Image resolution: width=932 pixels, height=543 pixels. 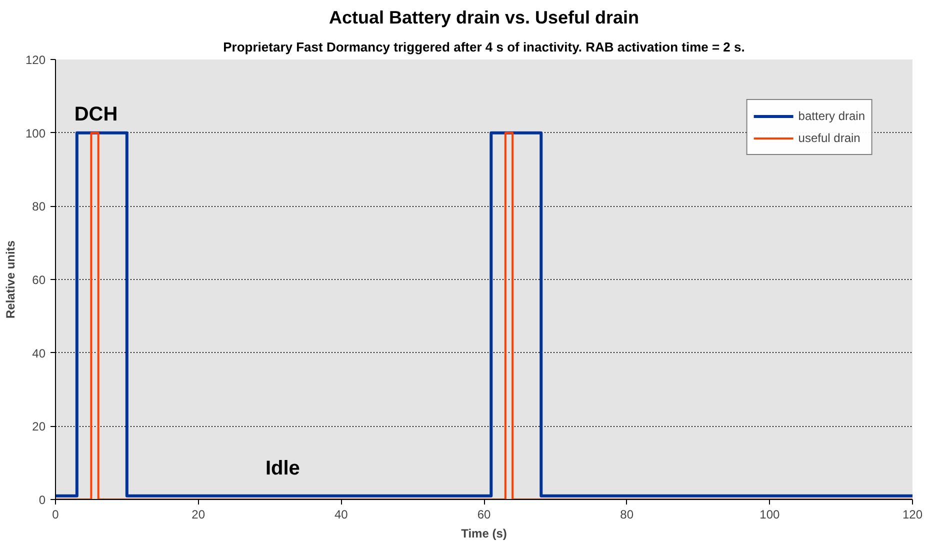 I want to click on y-tick-label: 40, so click(x=39, y=353).